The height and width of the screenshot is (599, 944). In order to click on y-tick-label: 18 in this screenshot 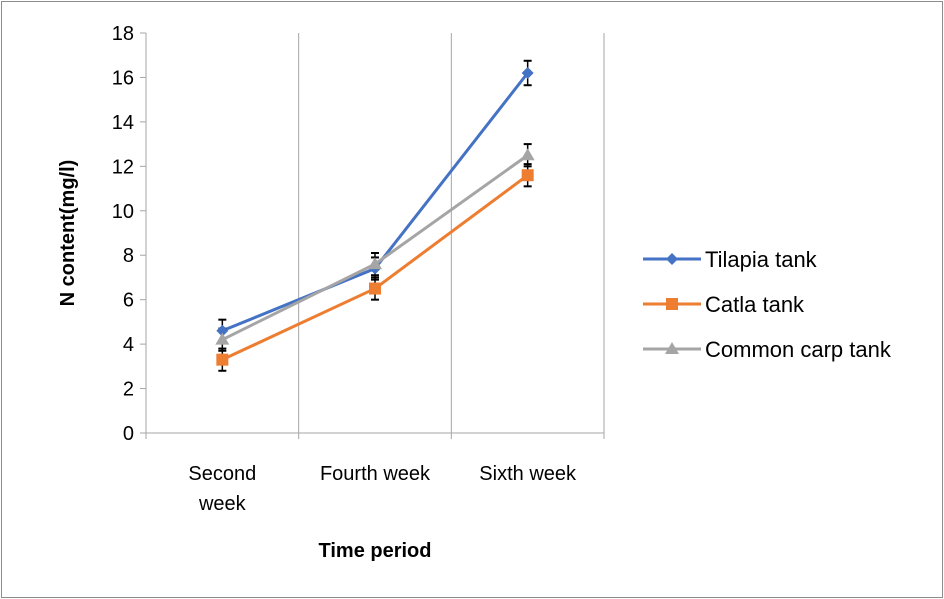, I will do `click(123, 34)`.